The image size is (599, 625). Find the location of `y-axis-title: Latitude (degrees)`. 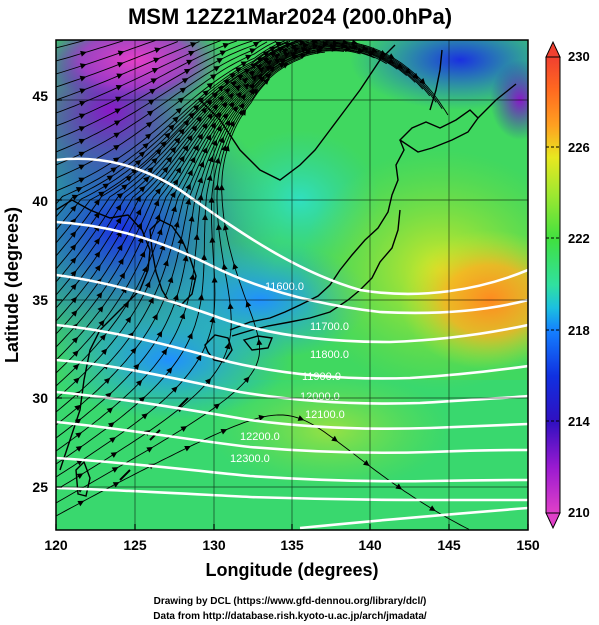

y-axis-title: Latitude (degrees) is located at coordinates (12, 285).